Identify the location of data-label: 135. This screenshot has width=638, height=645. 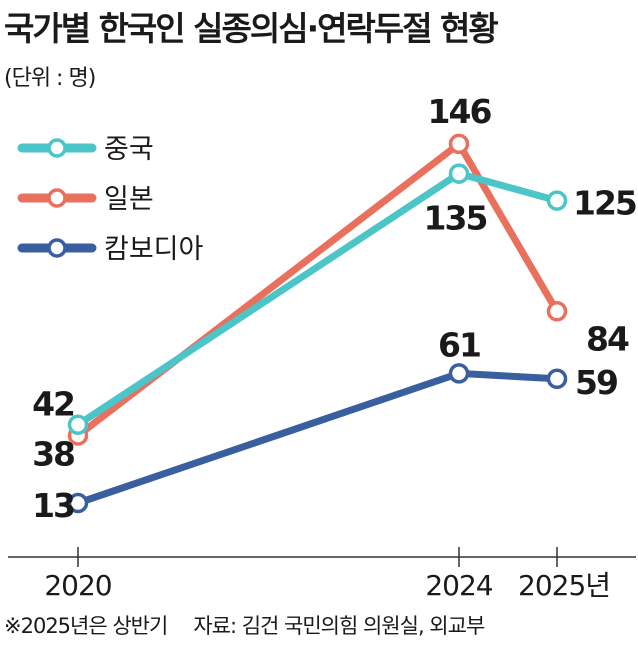
(455, 218).